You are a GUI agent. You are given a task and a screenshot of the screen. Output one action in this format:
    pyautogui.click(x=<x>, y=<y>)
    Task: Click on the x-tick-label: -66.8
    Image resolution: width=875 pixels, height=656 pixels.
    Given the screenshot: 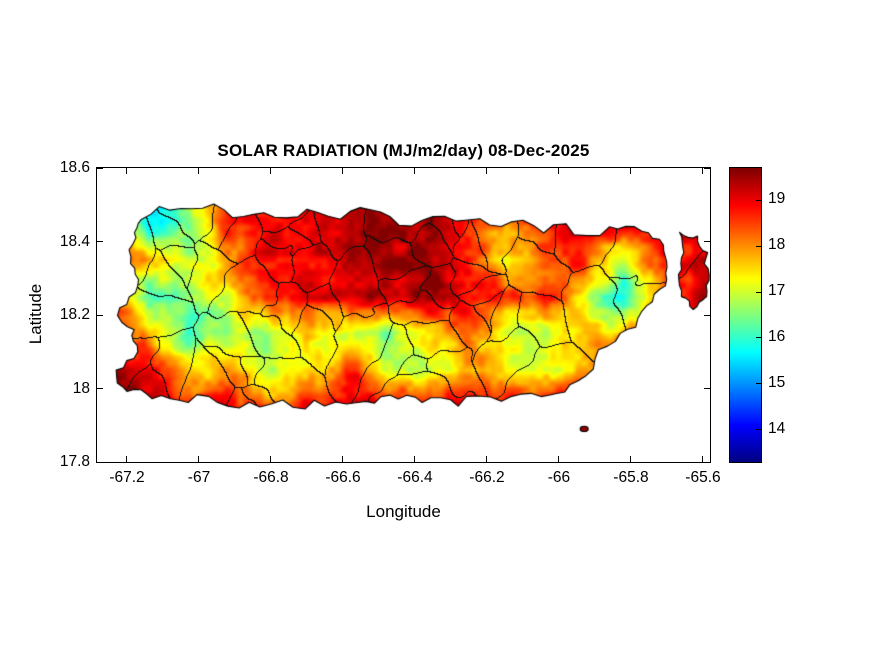 What is the action you would take?
    pyautogui.click(x=271, y=477)
    